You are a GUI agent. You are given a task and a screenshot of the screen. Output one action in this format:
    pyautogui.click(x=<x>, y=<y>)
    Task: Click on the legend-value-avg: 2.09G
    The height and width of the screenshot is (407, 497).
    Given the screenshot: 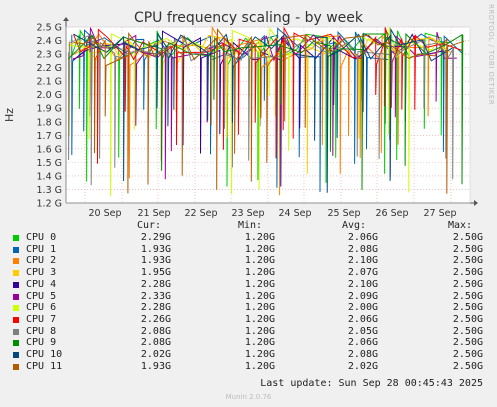 What is the action you would take?
    pyautogui.click(x=362, y=296)
    